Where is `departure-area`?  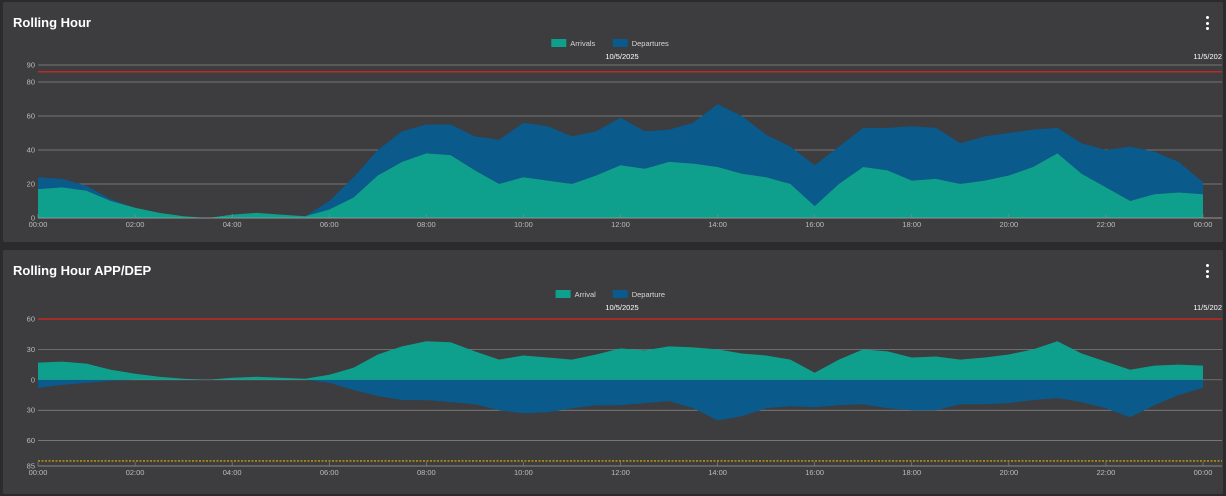 departure-area is located at coordinates (620, 400).